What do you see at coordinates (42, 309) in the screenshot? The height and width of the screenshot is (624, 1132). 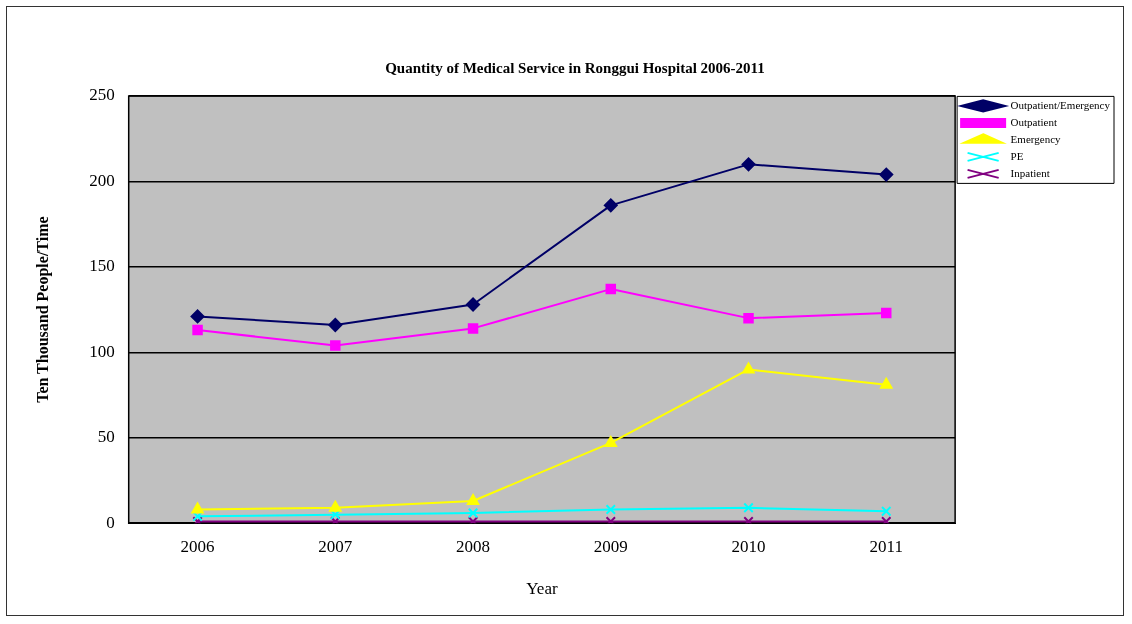 I see `y-axis-title: Ten Thousand People/Time` at bounding box center [42, 309].